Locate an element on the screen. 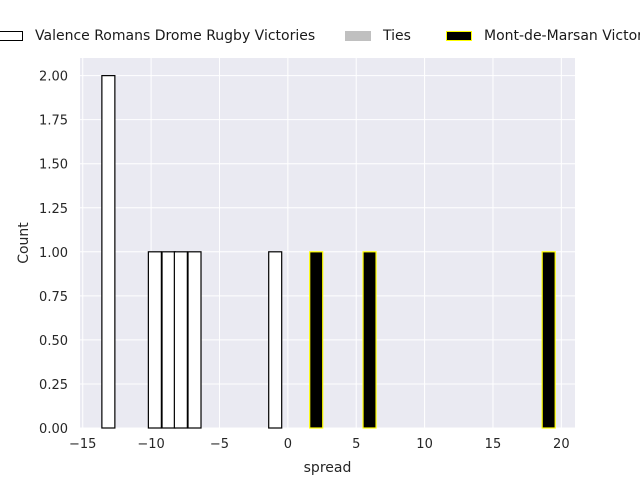 Image resolution: width=640 pixels, height=480 pixels. y-tick-label: 1.25 is located at coordinates (53, 209).